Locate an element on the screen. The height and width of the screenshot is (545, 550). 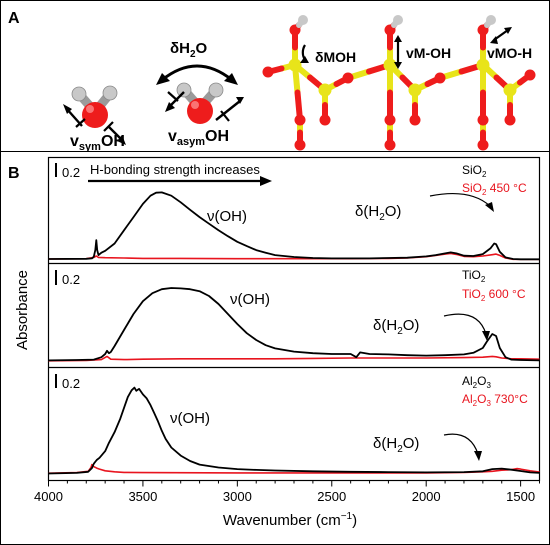
label-vmo-h: vMO-H is located at coordinates (509, 53).